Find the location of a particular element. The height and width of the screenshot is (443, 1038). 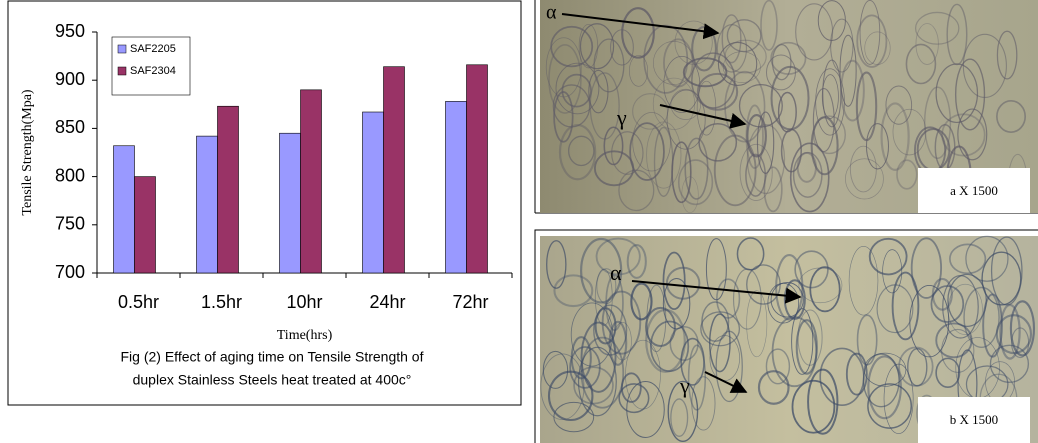

y-tick-label: 900 is located at coordinates (70, 79).